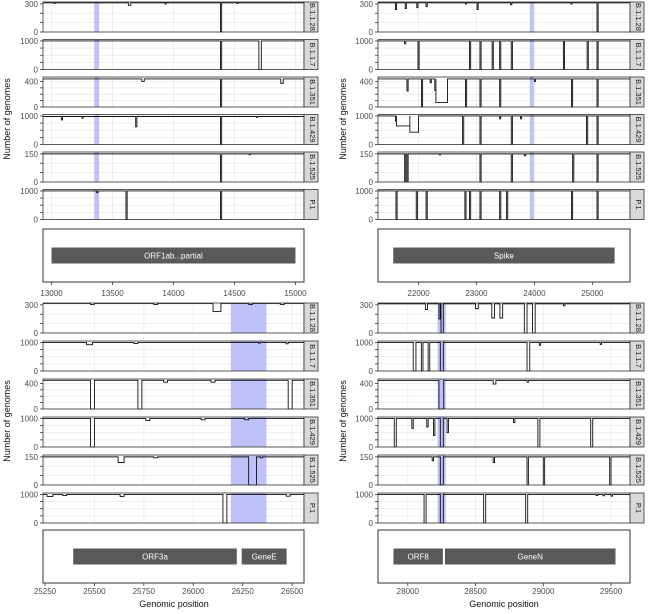 Image resolution: width=669 pixels, height=614 pixels. I want to click on x-tick-label: 13500, so click(112, 293).